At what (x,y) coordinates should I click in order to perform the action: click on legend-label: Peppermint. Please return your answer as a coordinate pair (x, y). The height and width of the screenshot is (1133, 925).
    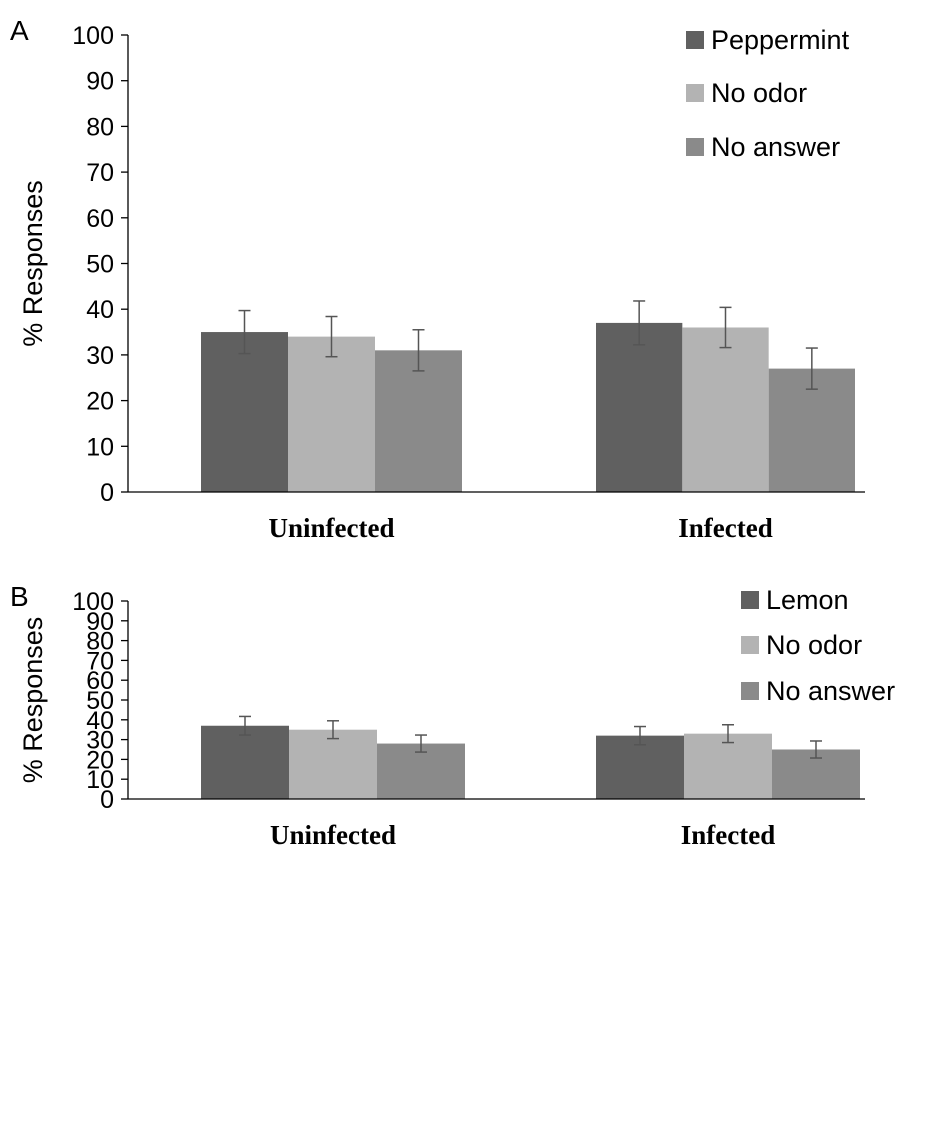
    Looking at the image, I should click on (780, 40).